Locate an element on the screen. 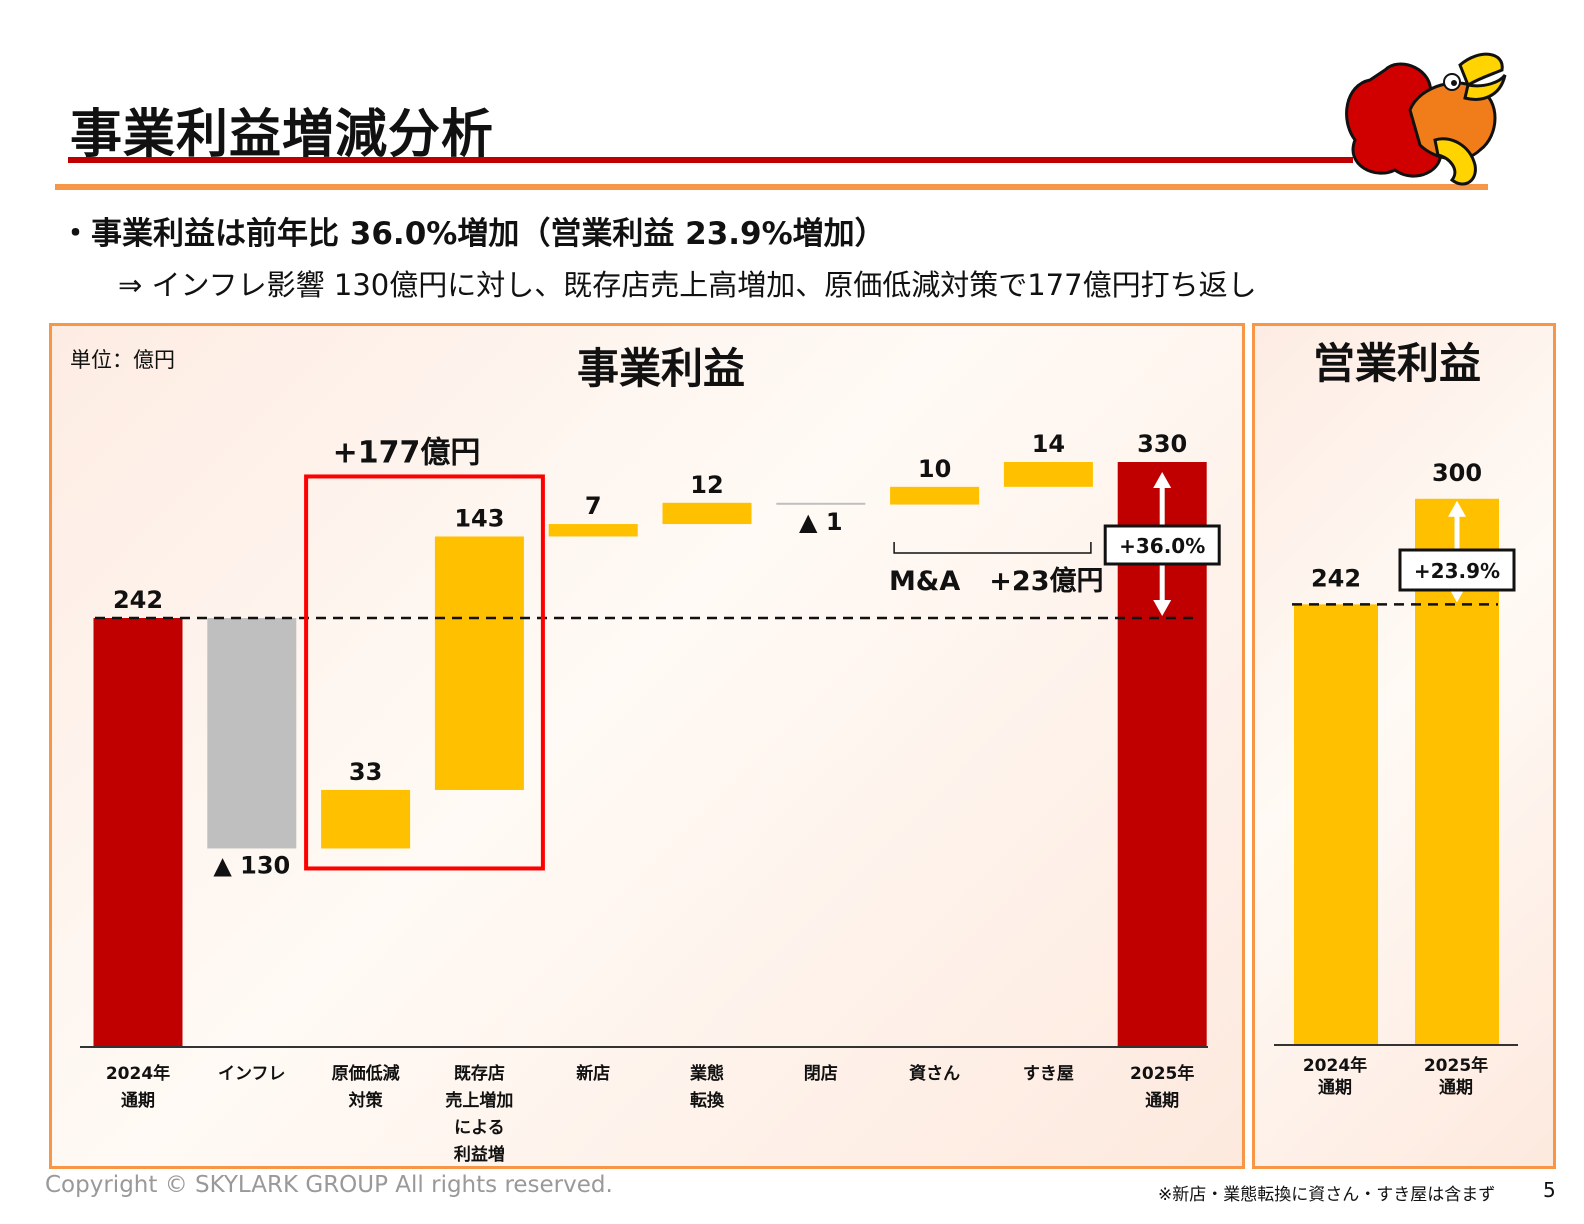 The height and width of the screenshot is (1224, 1584). tick-label-5-1: 転換 is located at coordinates (707, 1100).